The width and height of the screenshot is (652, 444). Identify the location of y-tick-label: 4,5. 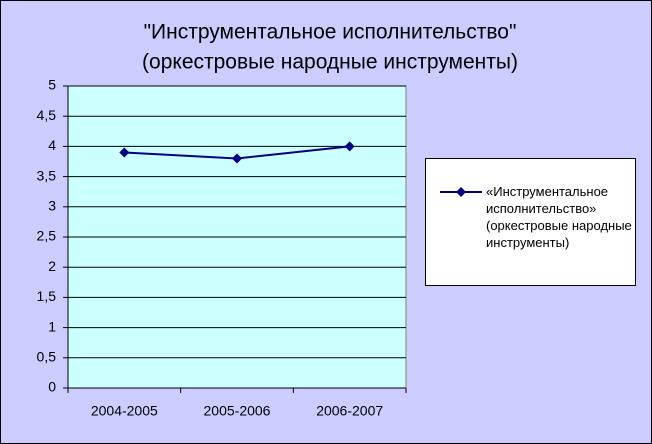
(47, 115).